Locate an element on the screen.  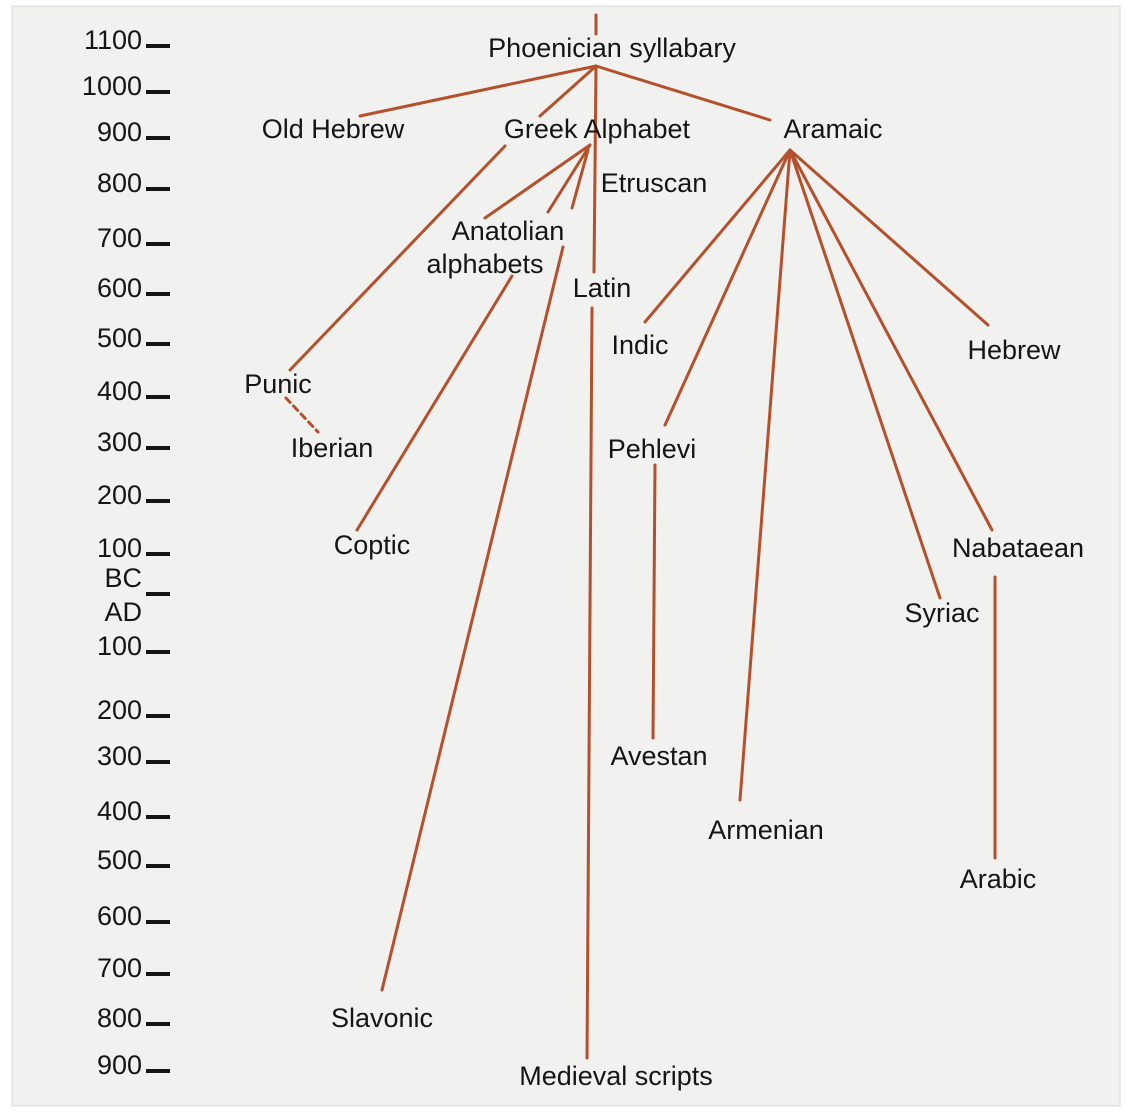
node-label: Pehlevi is located at coordinates (652, 449).